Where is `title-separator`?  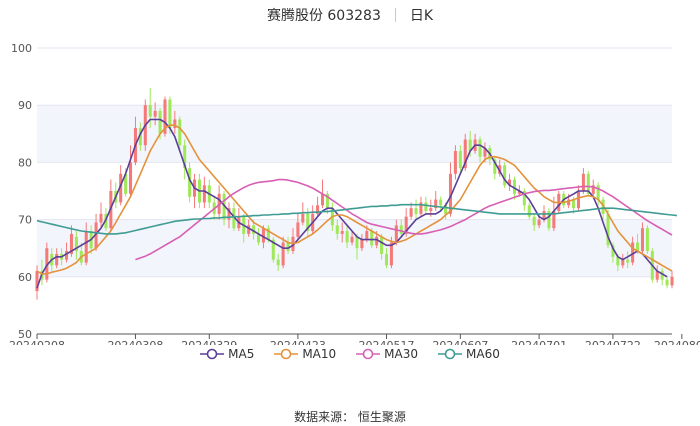
title-separator is located at coordinates (395, 15).